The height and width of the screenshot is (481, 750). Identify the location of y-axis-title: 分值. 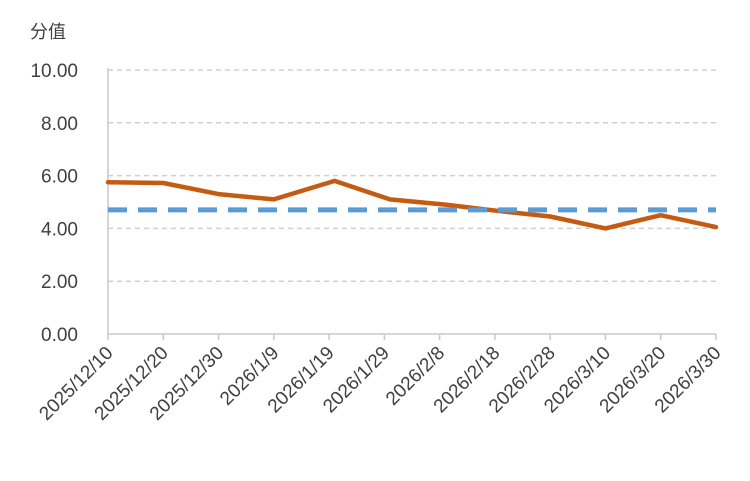
(48, 32).